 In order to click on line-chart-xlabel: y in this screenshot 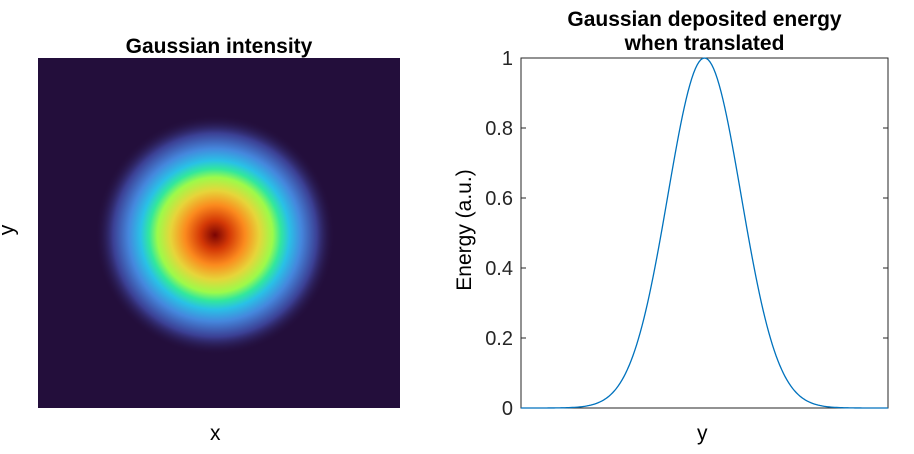, I will do `click(702, 433)`.